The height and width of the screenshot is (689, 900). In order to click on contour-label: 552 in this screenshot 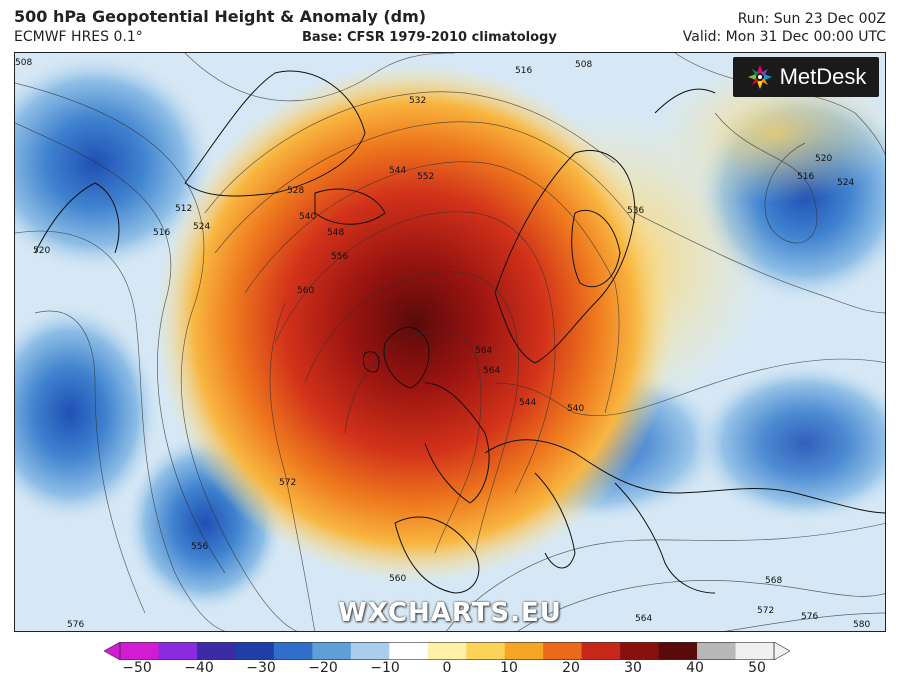, I will do `click(425, 177)`.